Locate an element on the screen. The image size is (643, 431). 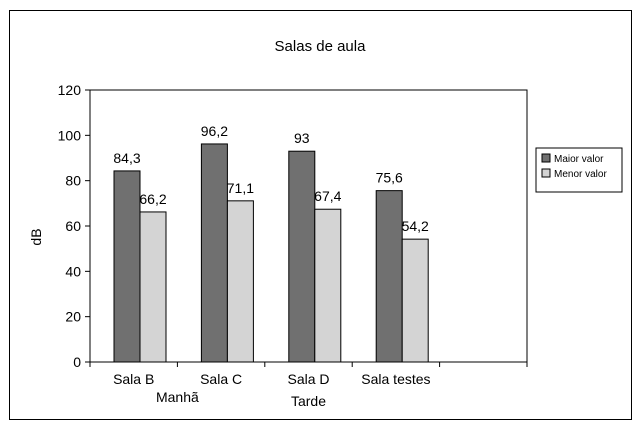
y-tick-label: 40 is located at coordinates (73, 271).